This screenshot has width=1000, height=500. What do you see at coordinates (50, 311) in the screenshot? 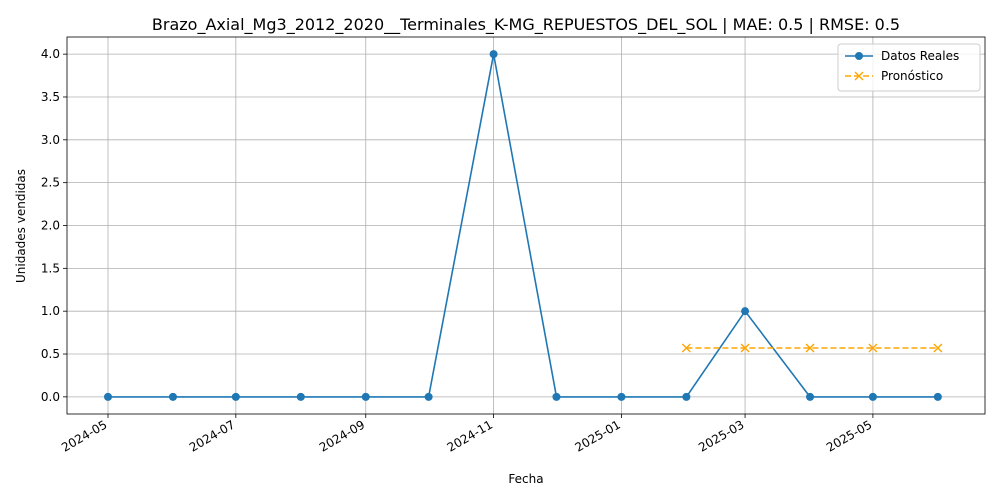
I see `y-tick-label: 1.0` at bounding box center [50, 311].